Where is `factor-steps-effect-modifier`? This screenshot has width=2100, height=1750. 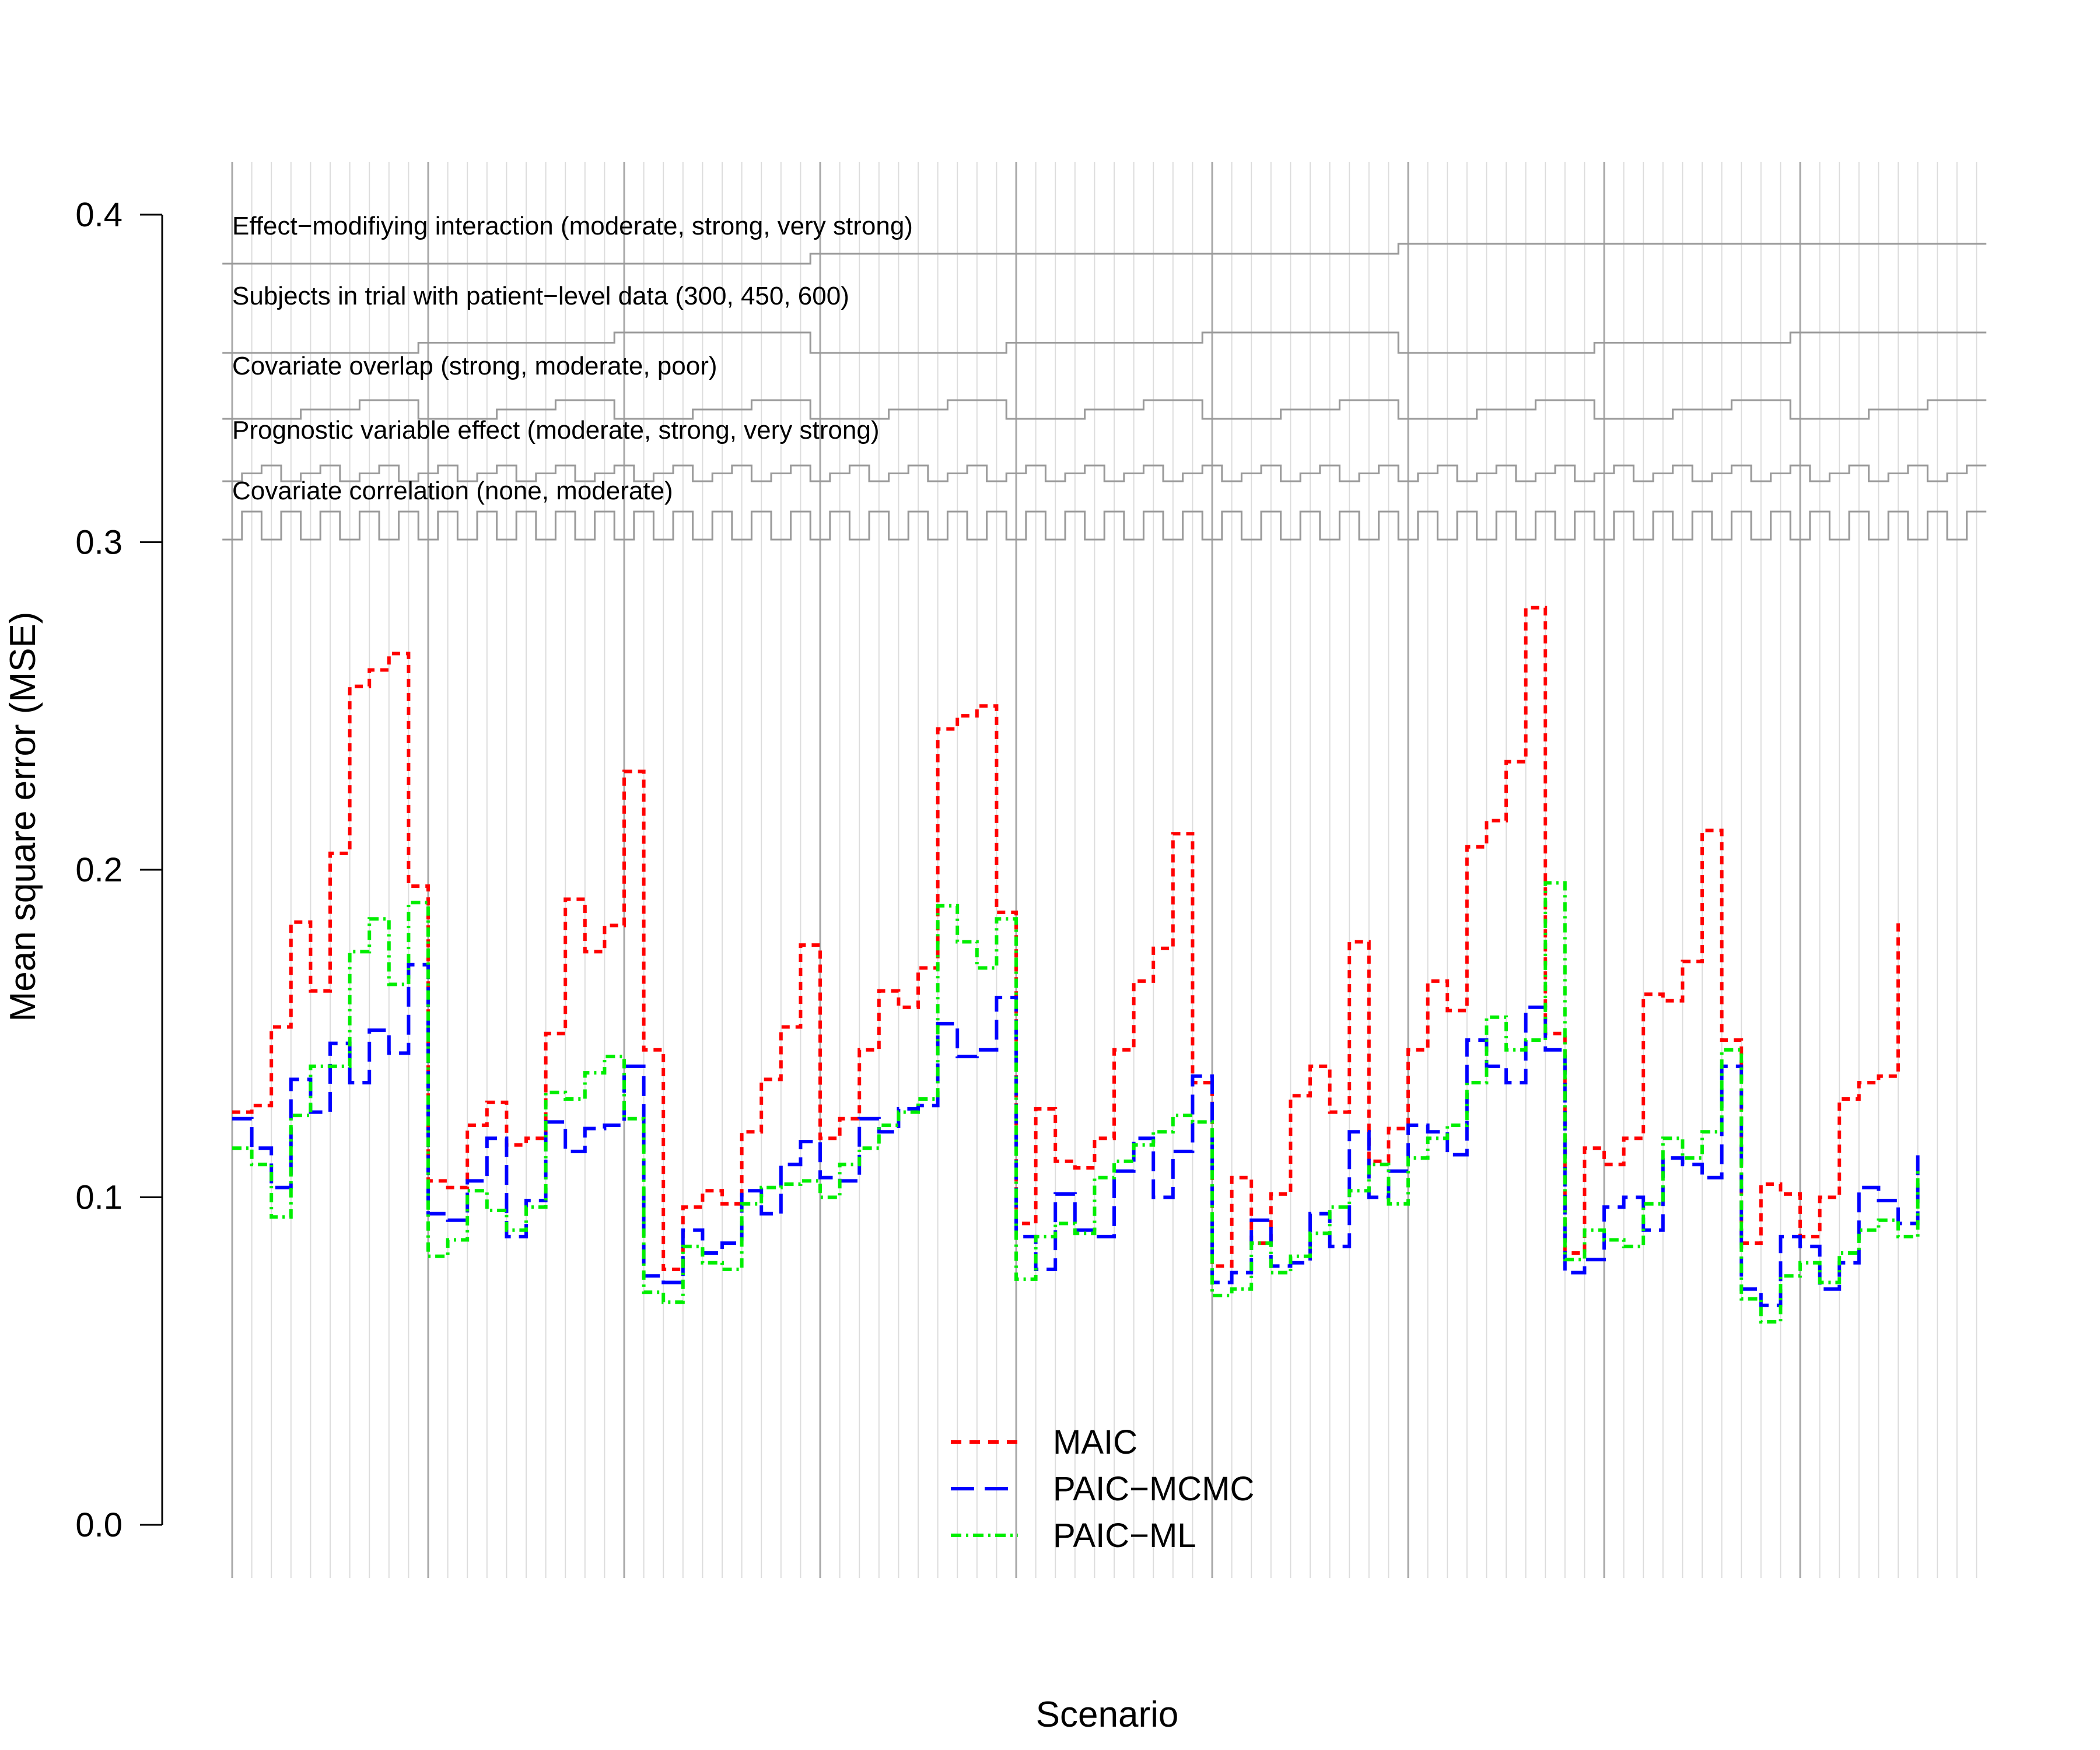
factor-steps-effect-modifier is located at coordinates (1104, 254).